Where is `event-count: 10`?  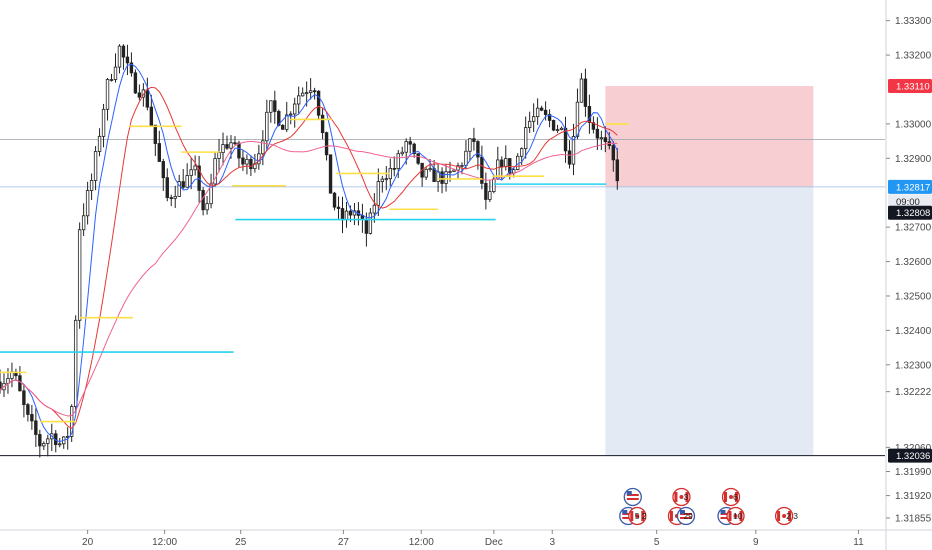 event-count: 10 is located at coordinates (738, 516).